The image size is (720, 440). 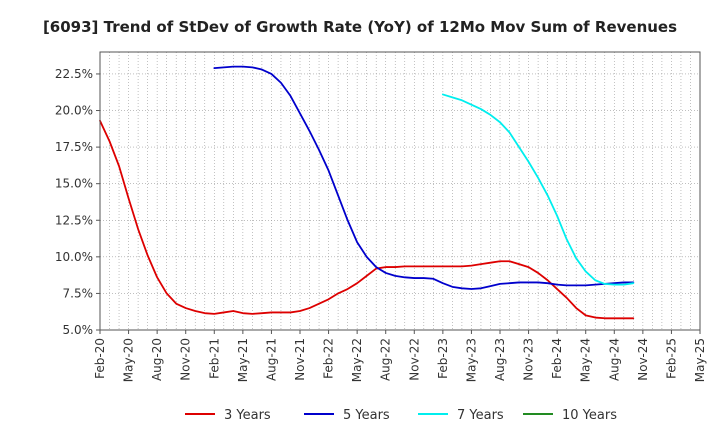 I want to click on legend-label: 7 Years, so click(x=480, y=415).